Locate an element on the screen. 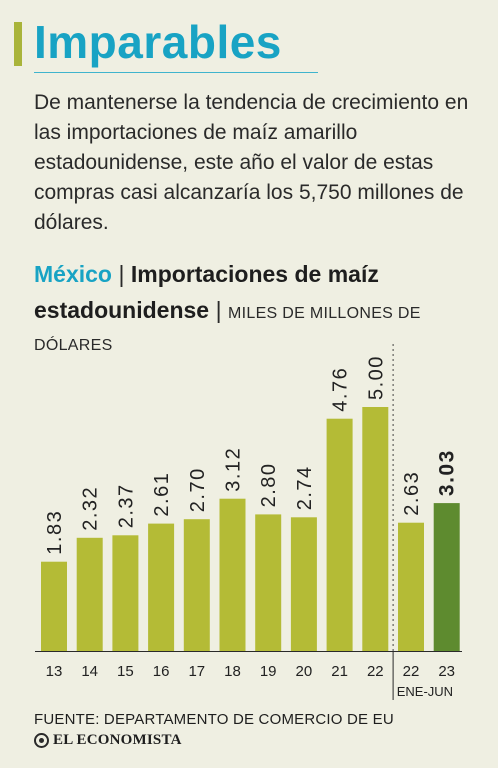  tick-label-3: 16 is located at coordinates (161, 671).